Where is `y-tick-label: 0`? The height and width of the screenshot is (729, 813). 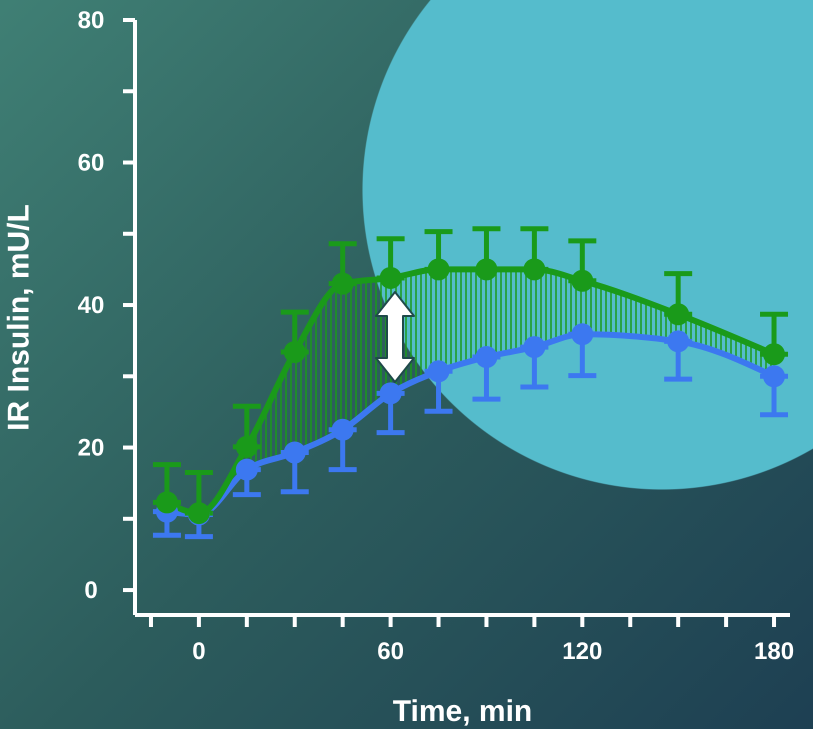
y-tick-label: 0 is located at coordinates (91, 590).